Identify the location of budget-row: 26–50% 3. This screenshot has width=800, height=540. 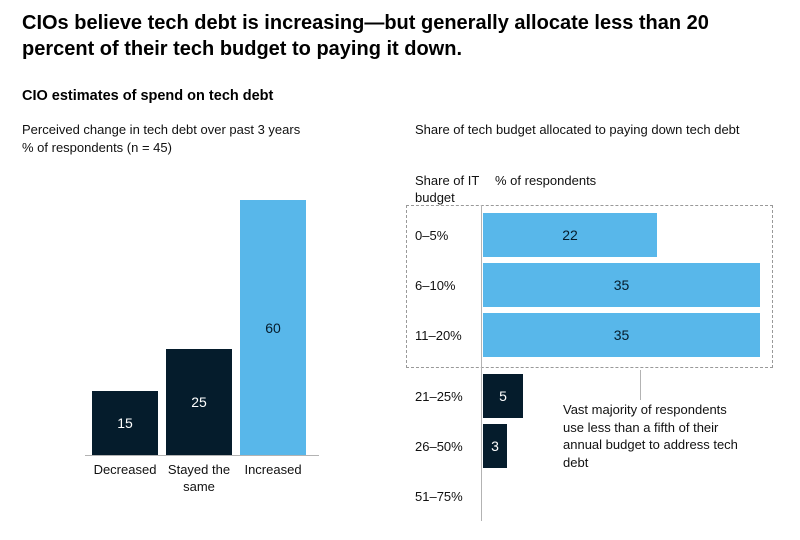
(595, 446).